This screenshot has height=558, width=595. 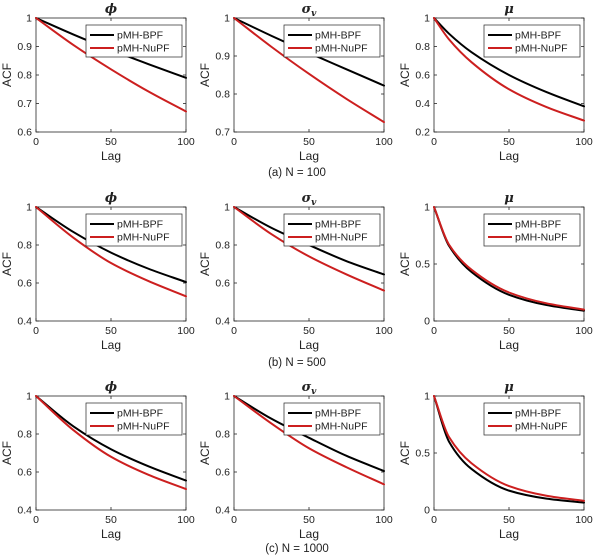 What do you see at coordinates (310, 388) in the screenshot?
I see `chart-title: σv` at bounding box center [310, 388].